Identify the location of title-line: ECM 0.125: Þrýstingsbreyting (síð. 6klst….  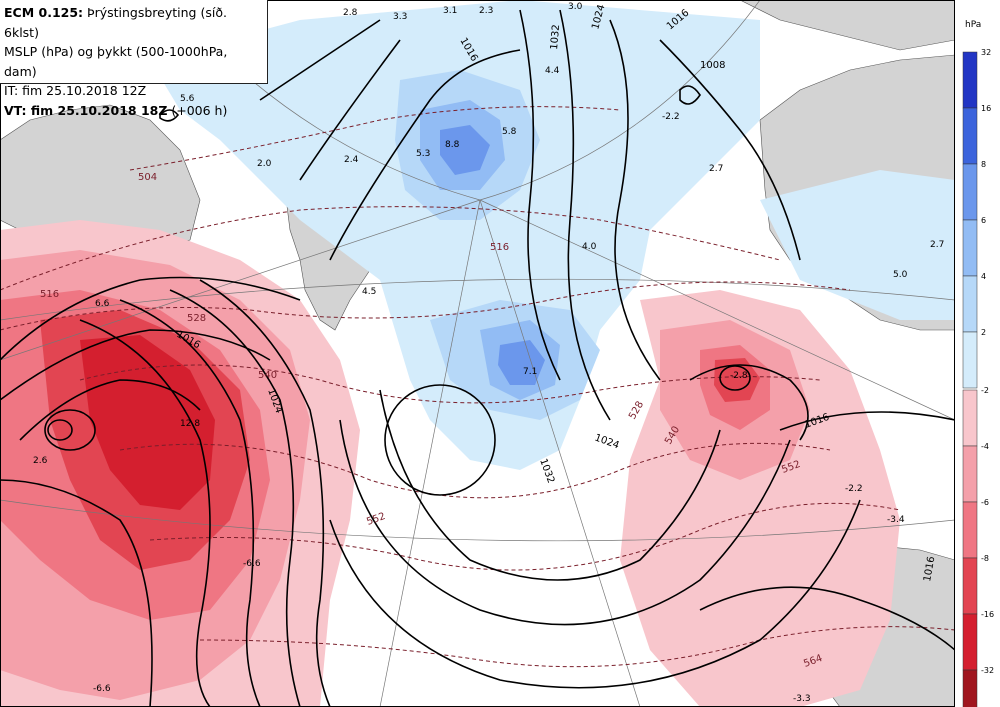
(133, 22).